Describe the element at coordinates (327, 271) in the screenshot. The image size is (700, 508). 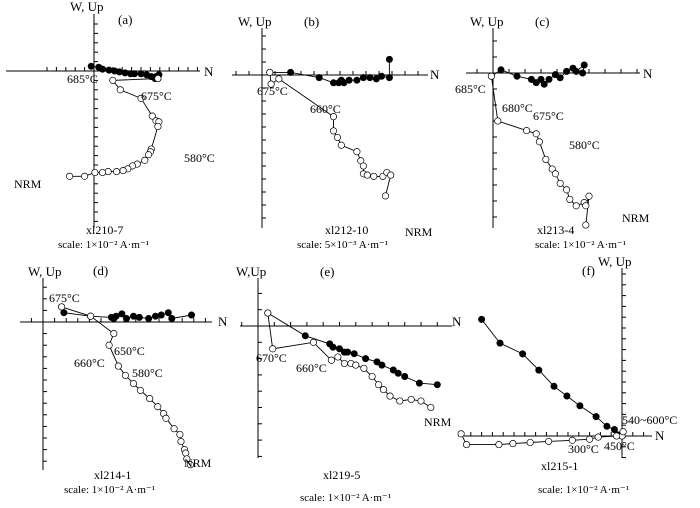
I see `panel-e-label: (e)` at that location.